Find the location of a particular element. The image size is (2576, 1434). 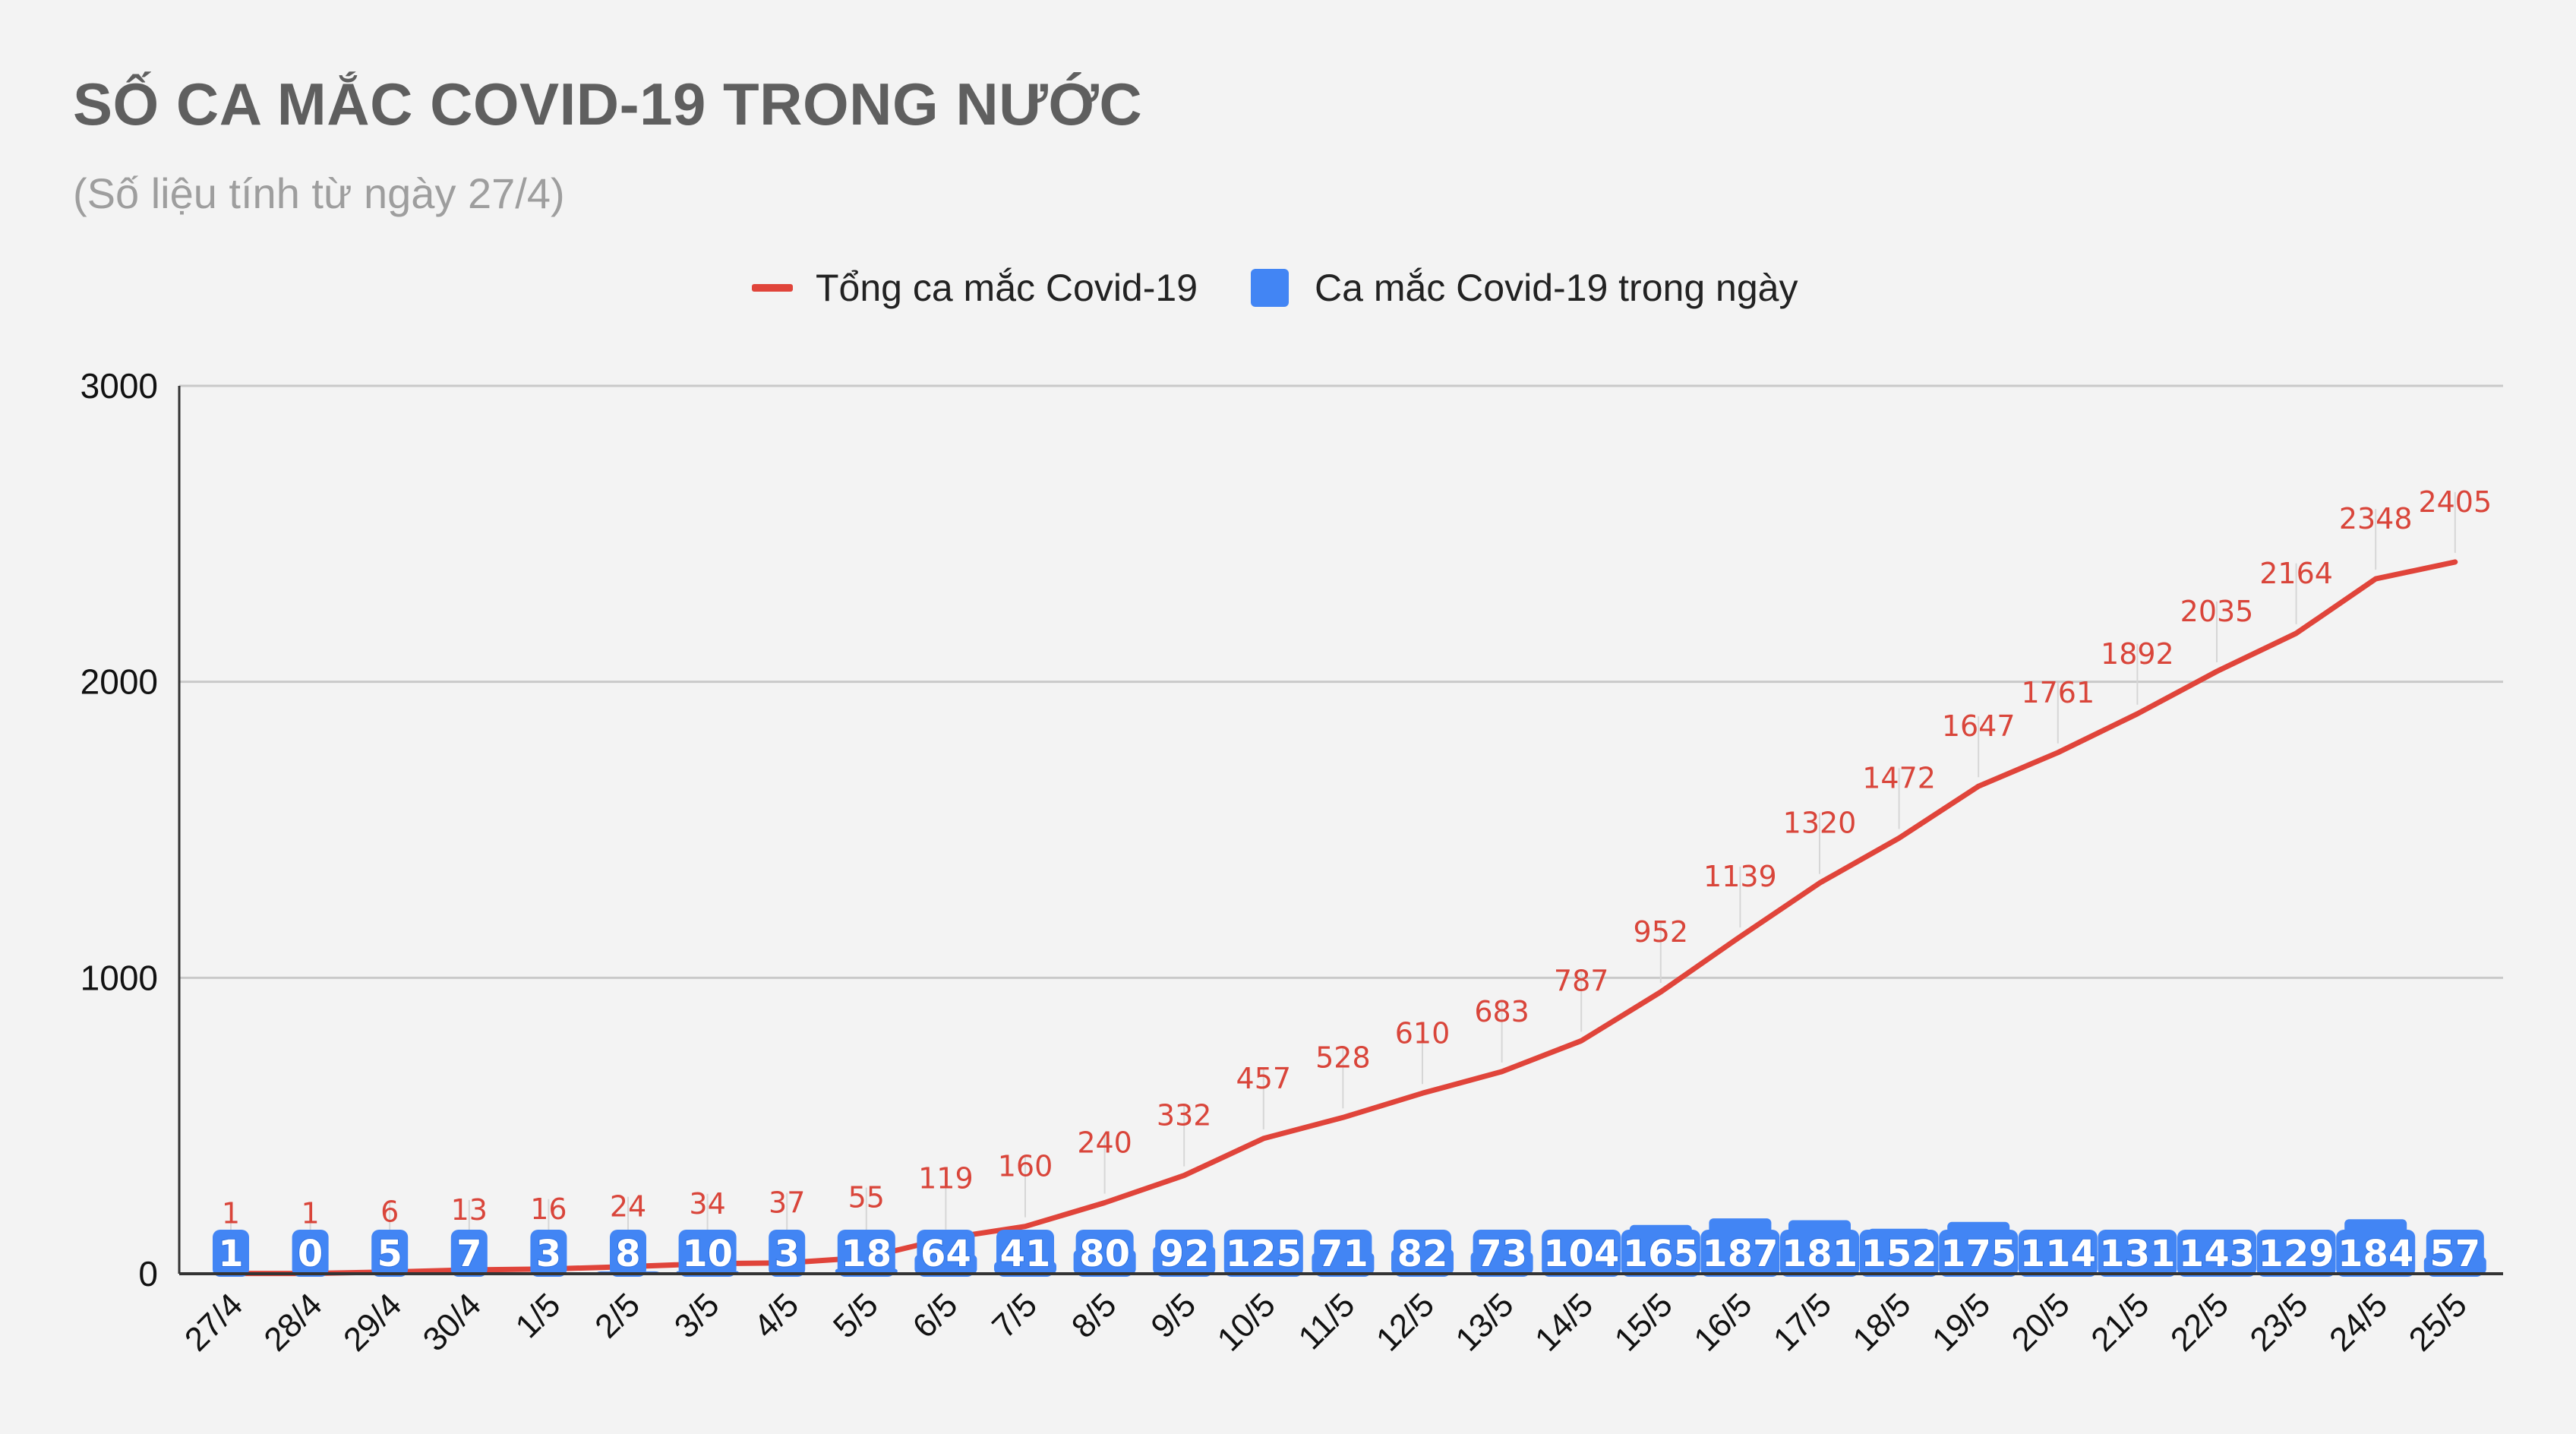

total-value-label: 1 is located at coordinates (231, 1214).